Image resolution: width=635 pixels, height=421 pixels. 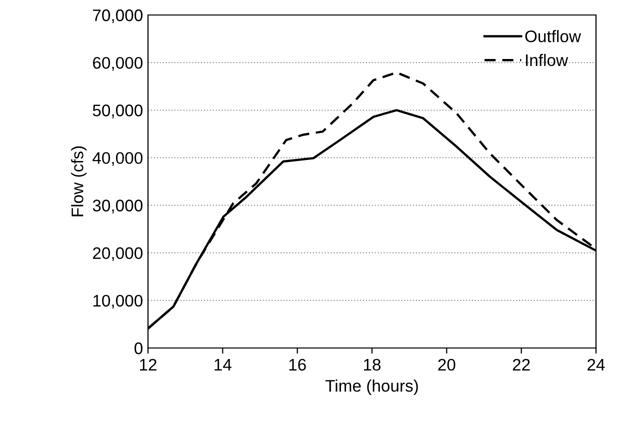 I want to click on y-tick-label: 50,000, so click(x=117, y=111).